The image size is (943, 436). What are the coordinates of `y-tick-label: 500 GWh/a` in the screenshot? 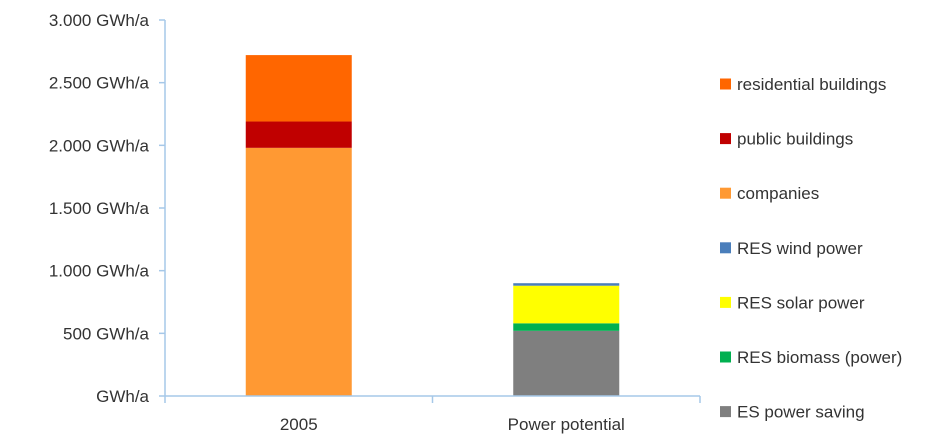 It's located at (106, 333).